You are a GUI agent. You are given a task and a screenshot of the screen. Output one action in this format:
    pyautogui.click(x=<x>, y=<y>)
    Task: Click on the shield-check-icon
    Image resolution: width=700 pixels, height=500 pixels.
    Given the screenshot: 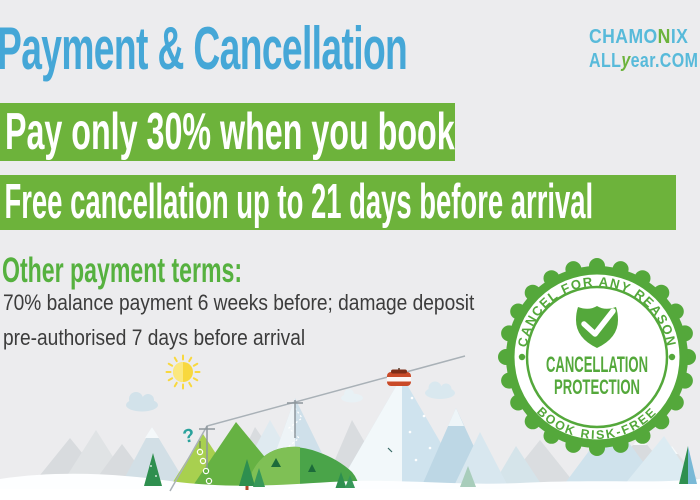 What is the action you would take?
    pyautogui.click(x=597, y=327)
    